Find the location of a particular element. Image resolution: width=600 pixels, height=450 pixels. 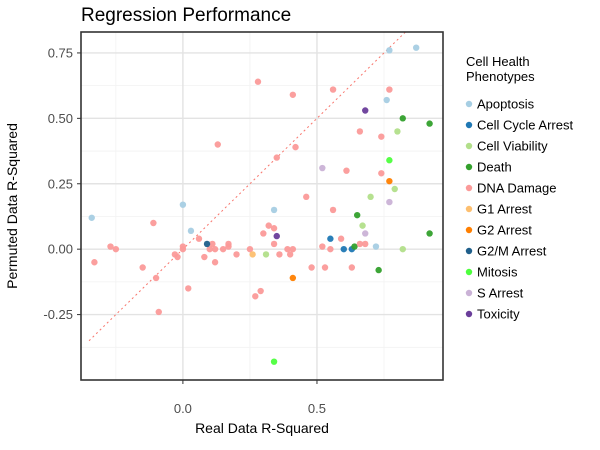

legend-label: DNA Damage is located at coordinates (516, 188).